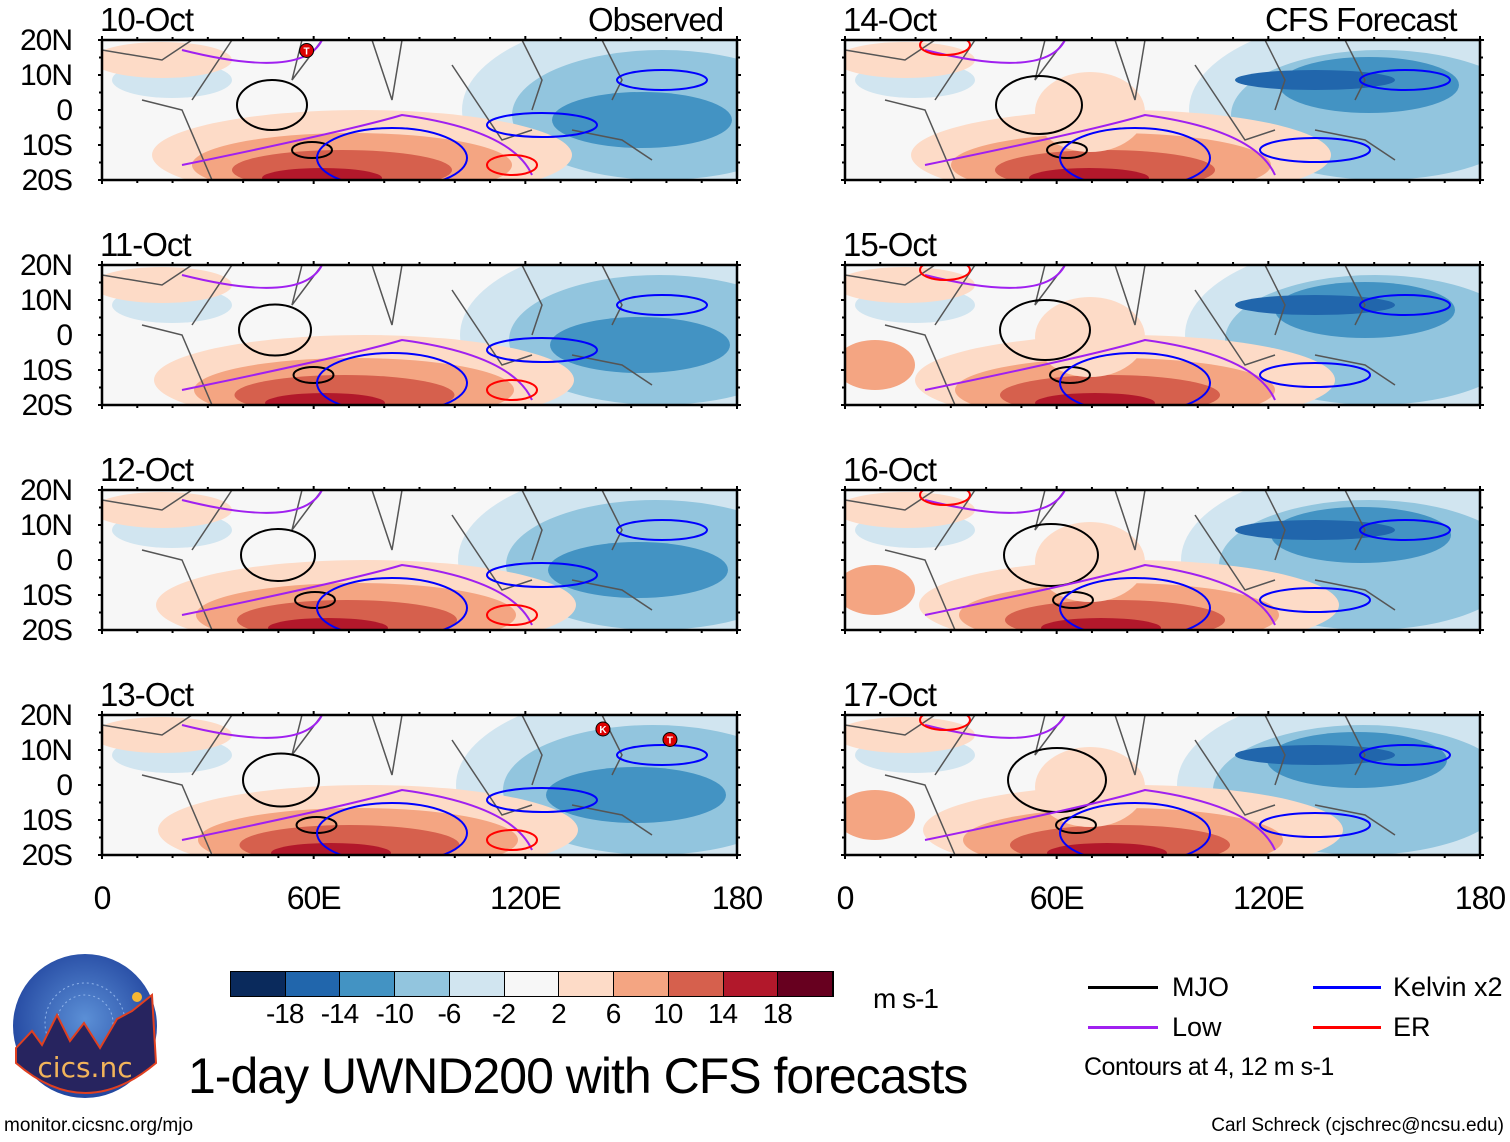  What do you see at coordinates (84, 1067) in the screenshot?
I see `svg-text: cics.nc` at bounding box center [84, 1067].